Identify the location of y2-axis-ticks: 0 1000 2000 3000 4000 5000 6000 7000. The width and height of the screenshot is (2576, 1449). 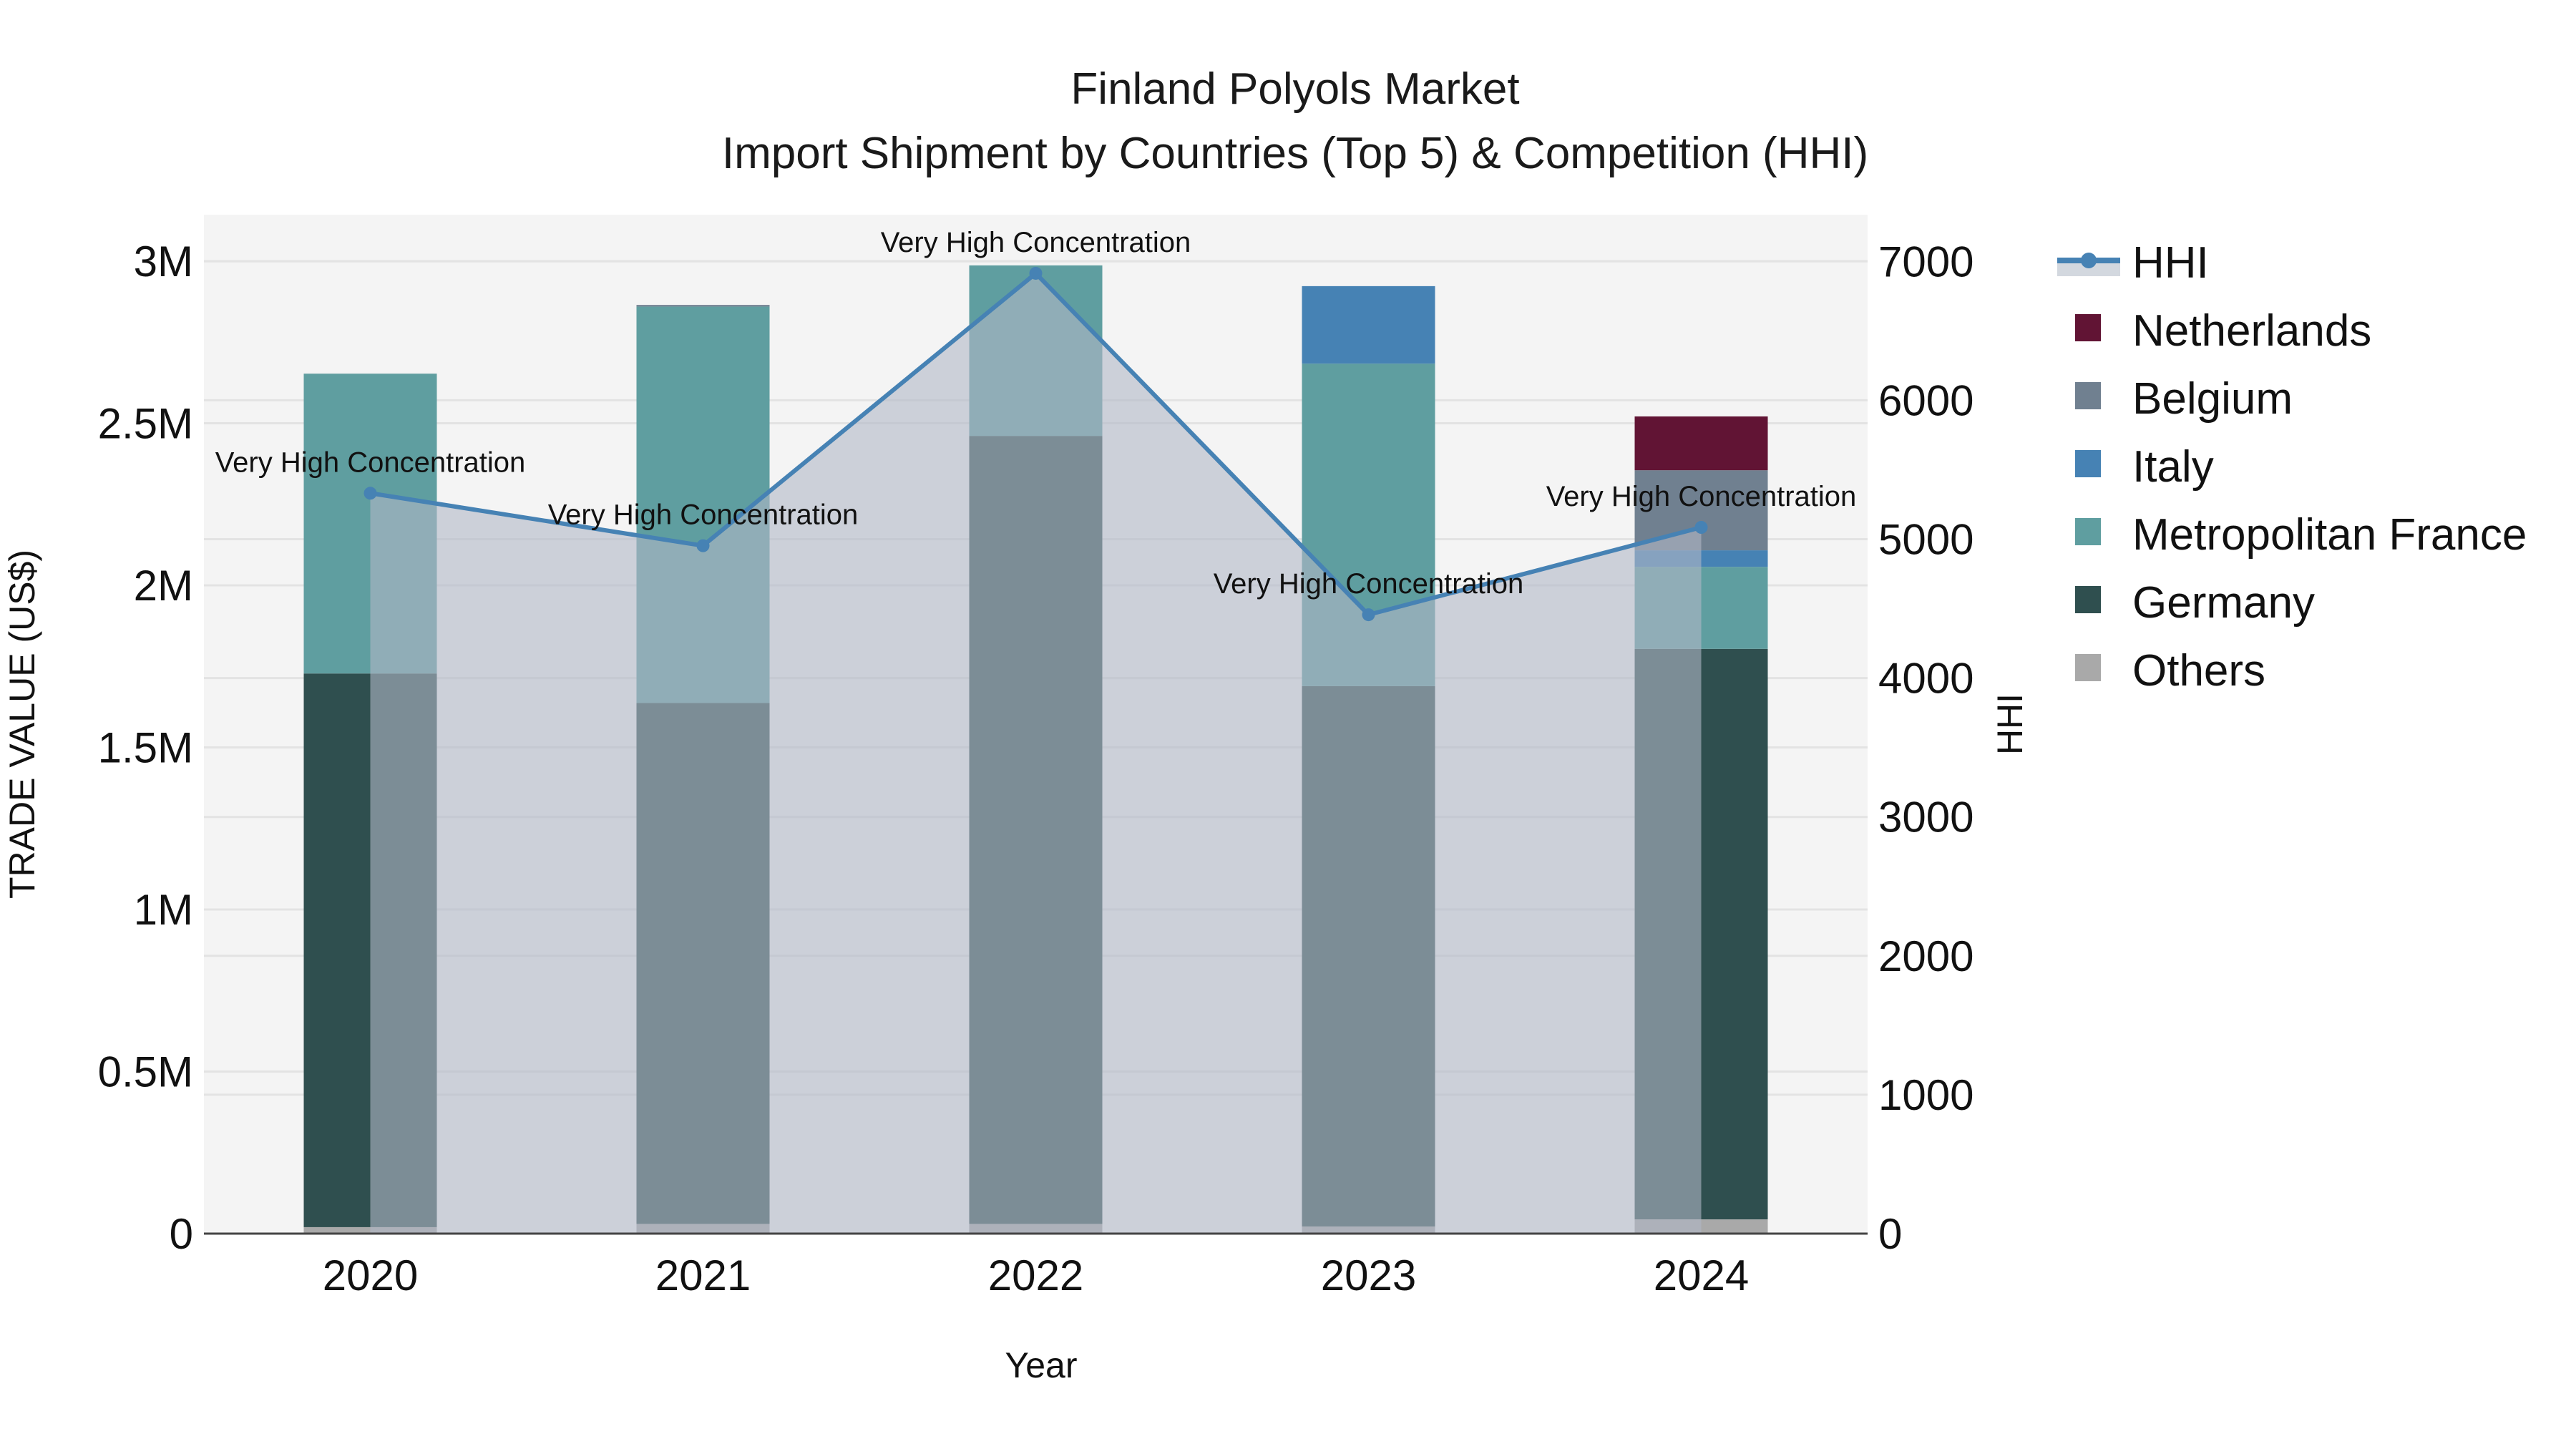
(1926, 748).